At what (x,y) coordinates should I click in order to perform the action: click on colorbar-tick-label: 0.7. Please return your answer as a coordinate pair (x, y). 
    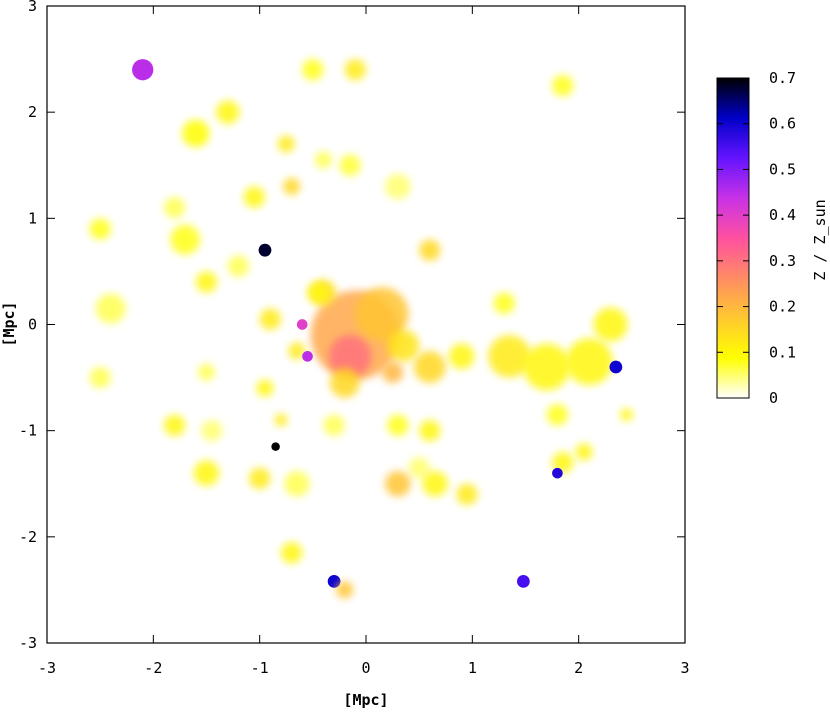
    Looking at the image, I should click on (782, 78).